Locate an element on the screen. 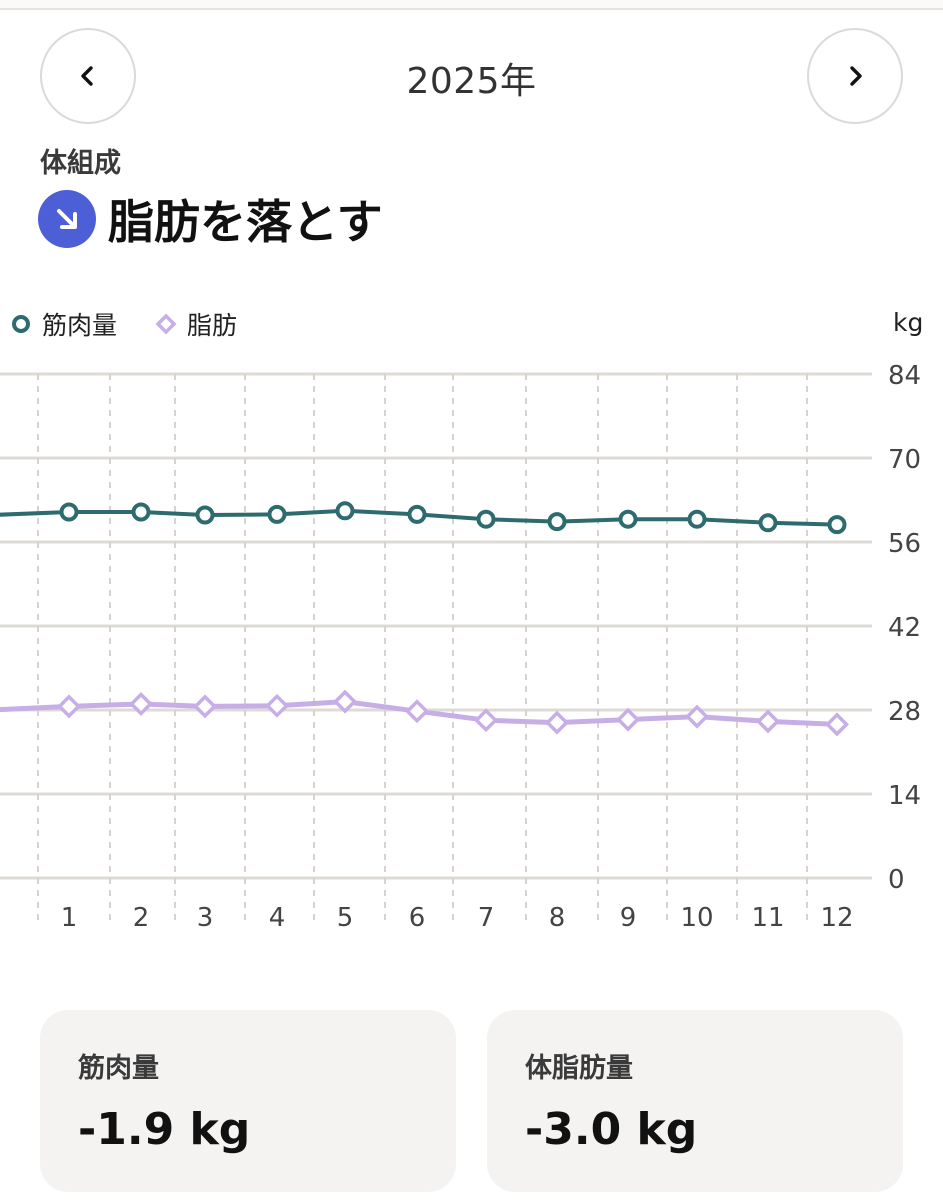 The width and height of the screenshot is (943, 1200). goal-title: 脂肪を落とす is located at coordinates (245, 222).